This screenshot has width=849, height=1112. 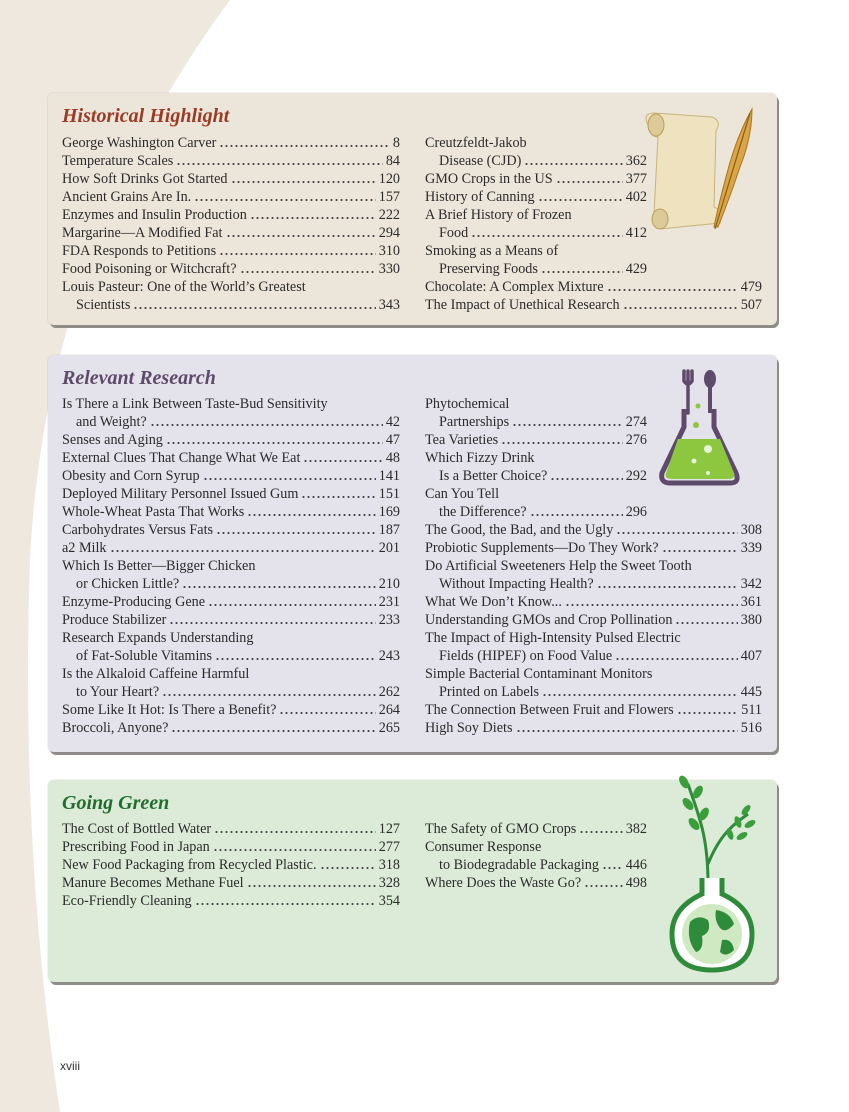 What do you see at coordinates (536, 233) in the screenshot?
I see `toc-entry-line: Food 412` at bounding box center [536, 233].